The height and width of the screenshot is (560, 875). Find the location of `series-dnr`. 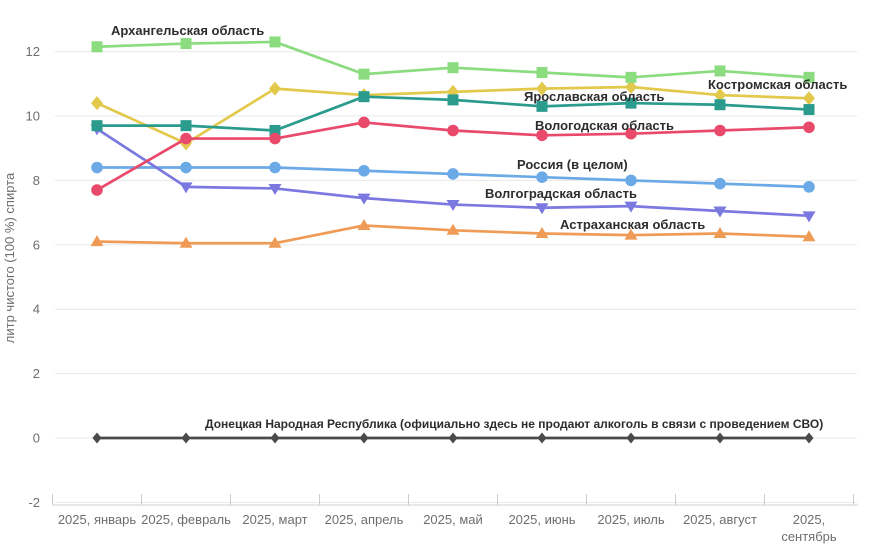

series-dnr is located at coordinates (453, 438).